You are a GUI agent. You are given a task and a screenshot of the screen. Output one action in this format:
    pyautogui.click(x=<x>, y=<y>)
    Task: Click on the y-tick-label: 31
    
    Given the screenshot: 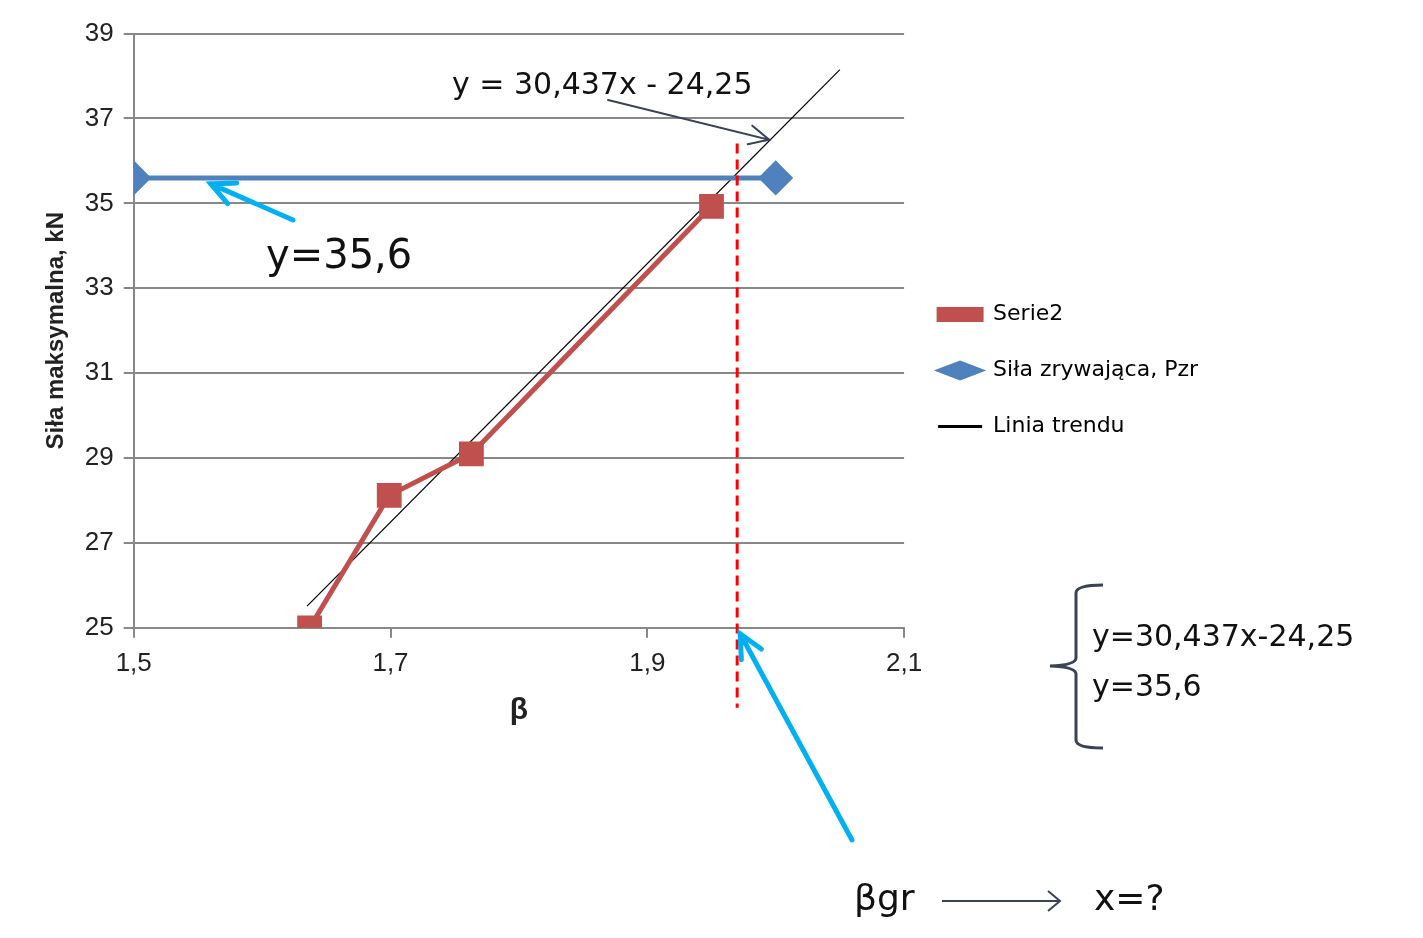 What is the action you would take?
    pyautogui.click(x=99, y=371)
    